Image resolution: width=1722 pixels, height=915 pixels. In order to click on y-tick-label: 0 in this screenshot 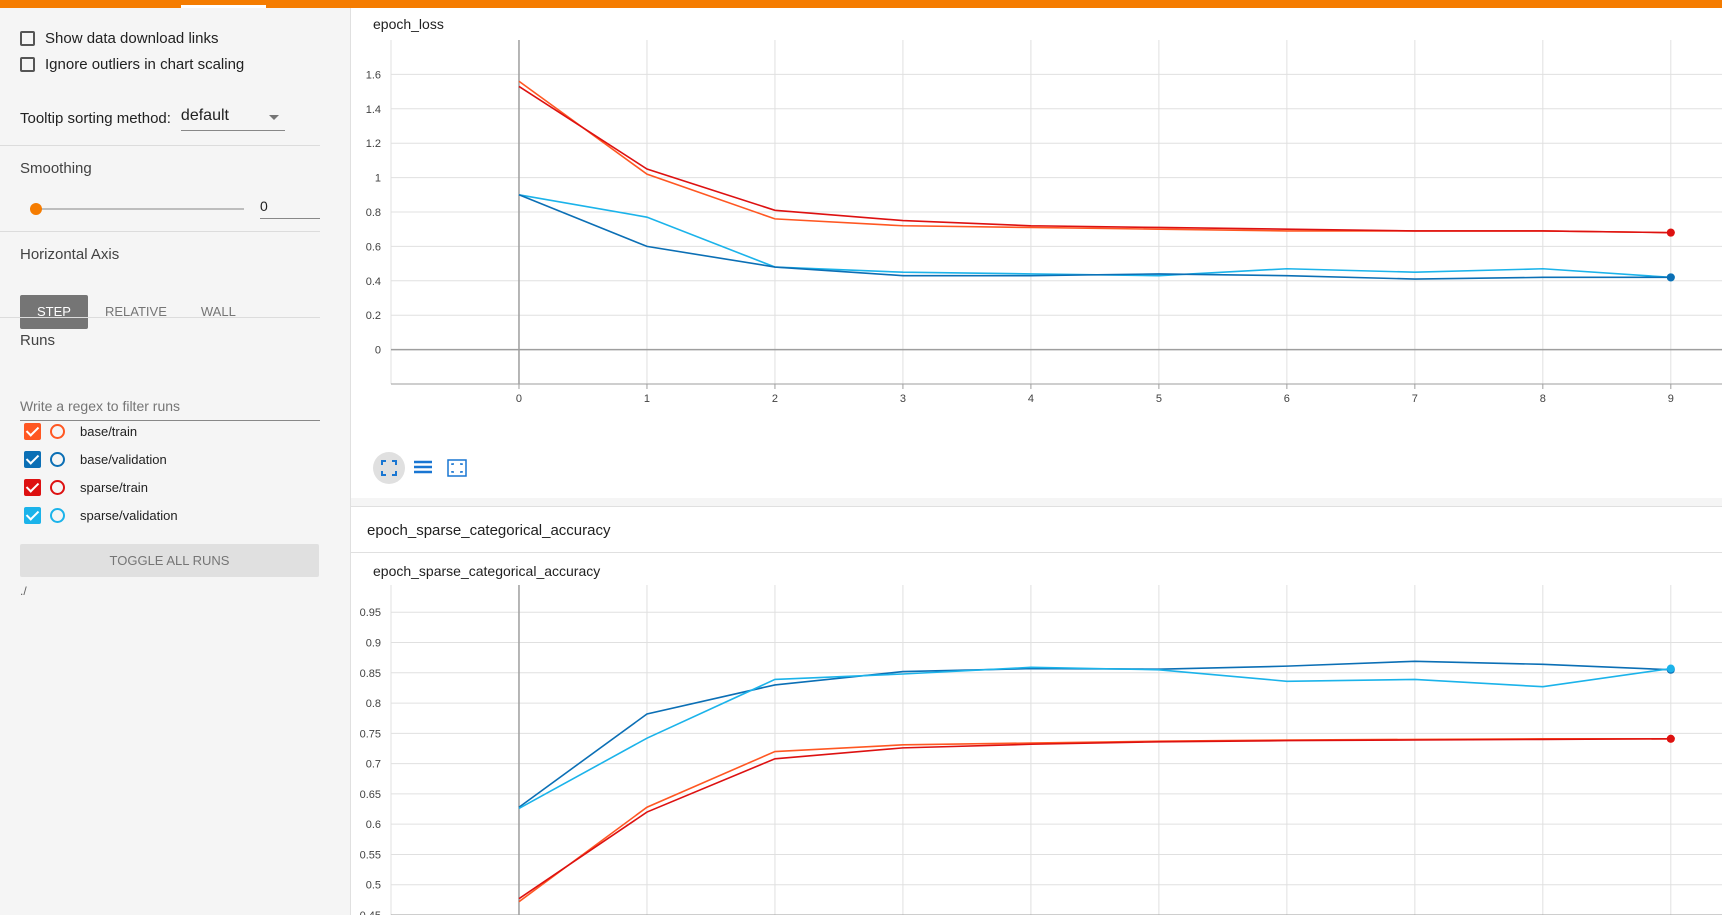, I will do `click(378, 351)`.